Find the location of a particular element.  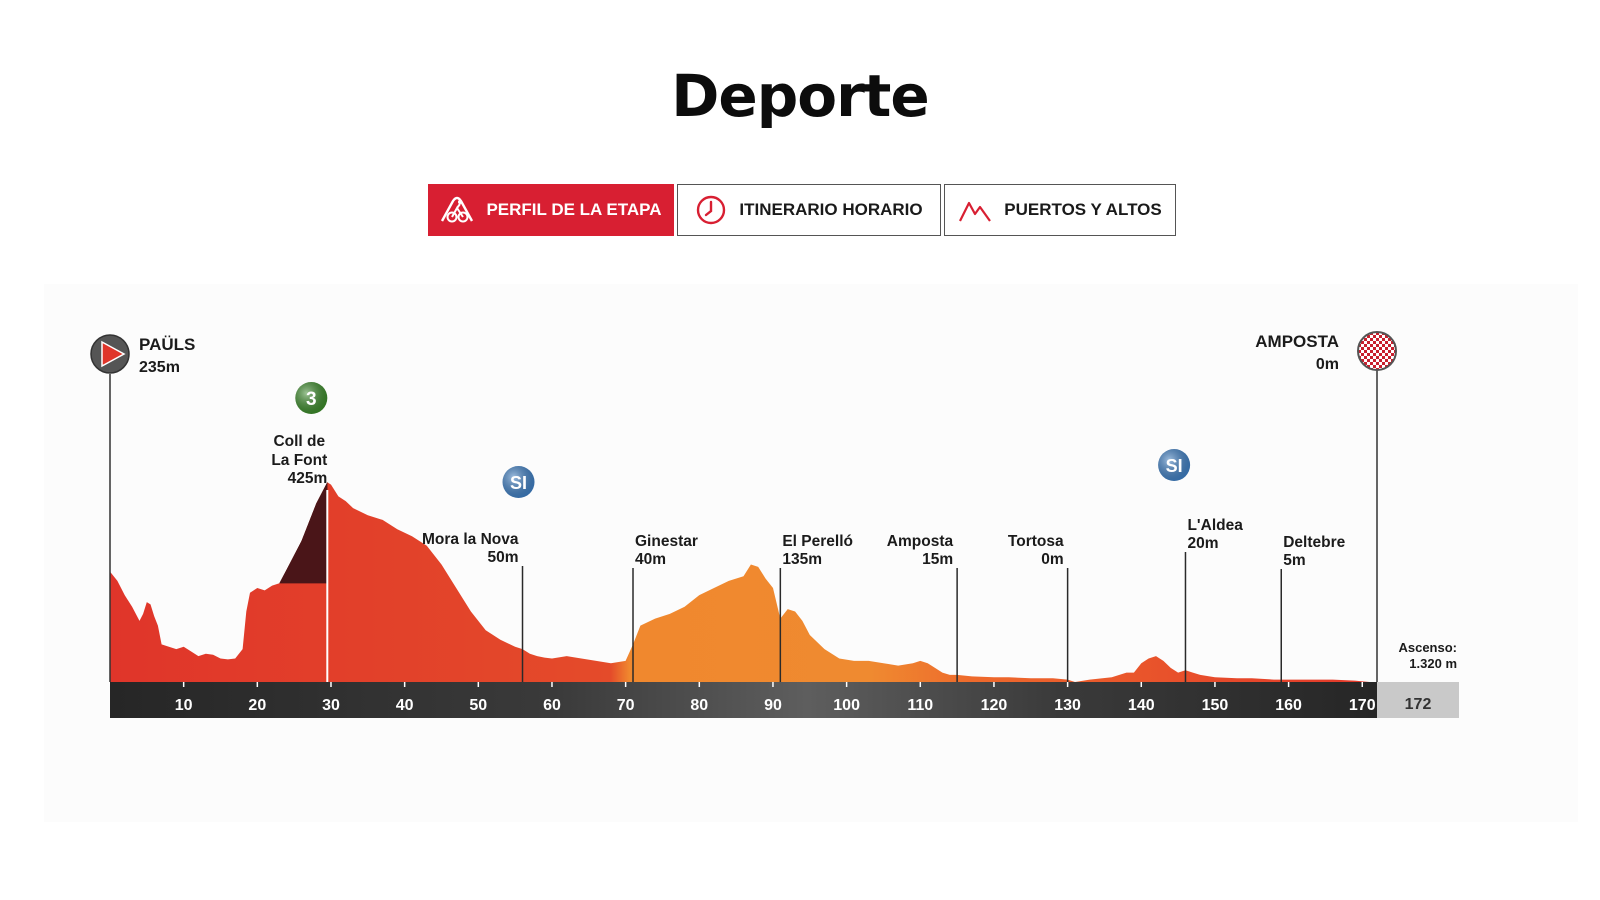

tab-perfil-de-la-etapa: PERFIL DE LA ETAPA is located at coordinates (551, 210).